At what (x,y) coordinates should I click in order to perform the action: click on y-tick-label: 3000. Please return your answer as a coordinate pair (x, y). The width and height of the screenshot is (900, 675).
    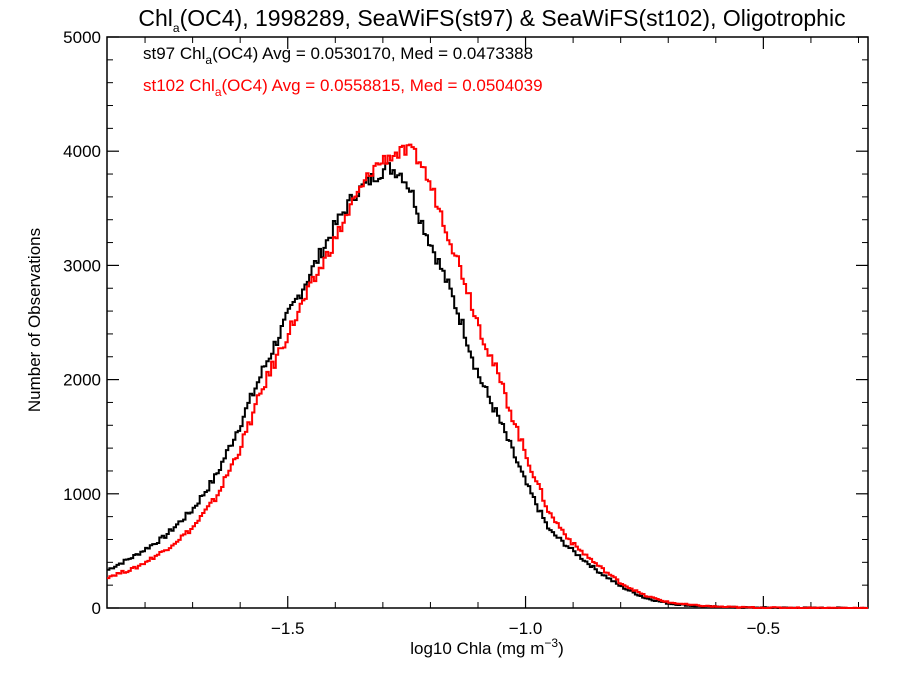
    Looking at the image, I should click on (82, 265).